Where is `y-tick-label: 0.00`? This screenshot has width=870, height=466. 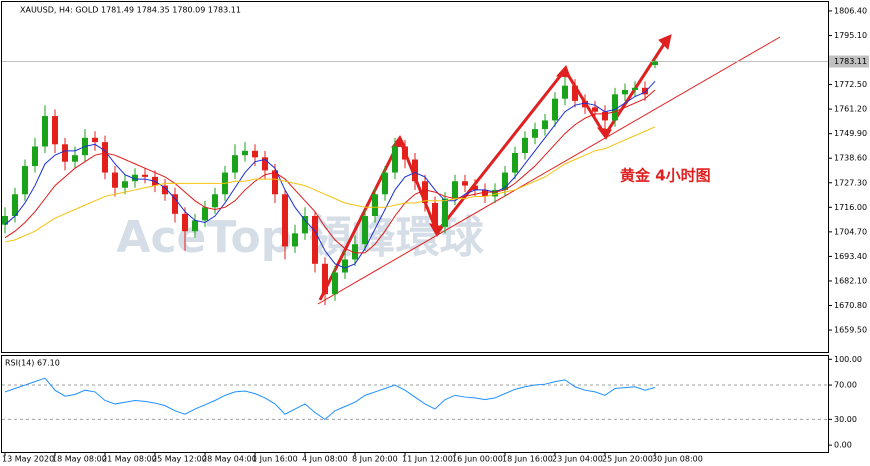
y-tick-label: 0.00 is located at coordinates (843, 445).